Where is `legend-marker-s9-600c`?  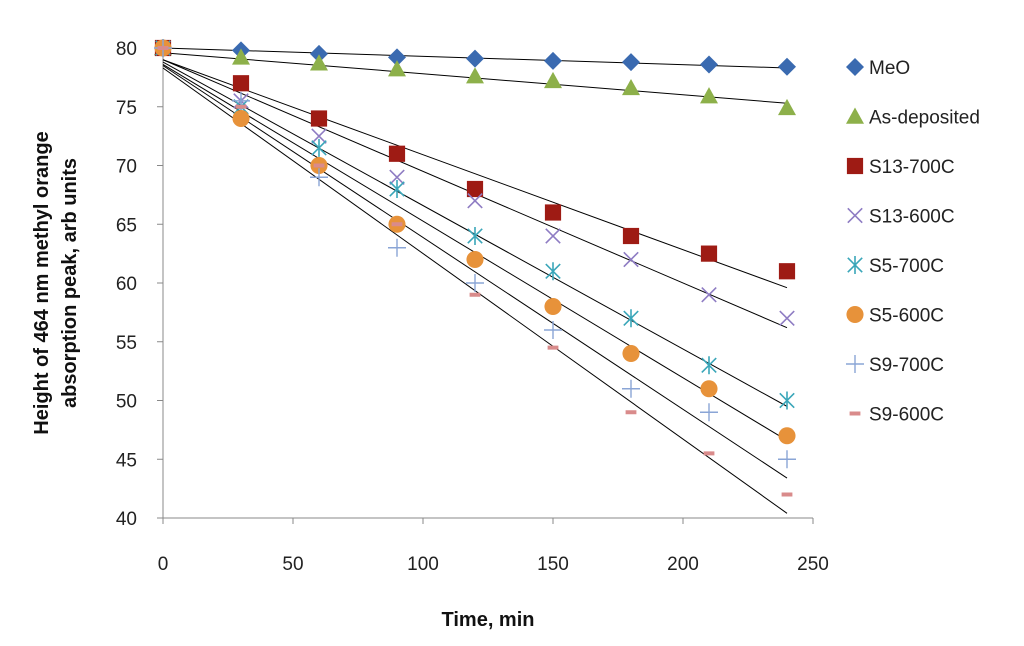 legend-marker-s9-600c is located at coordinates (855, 413).